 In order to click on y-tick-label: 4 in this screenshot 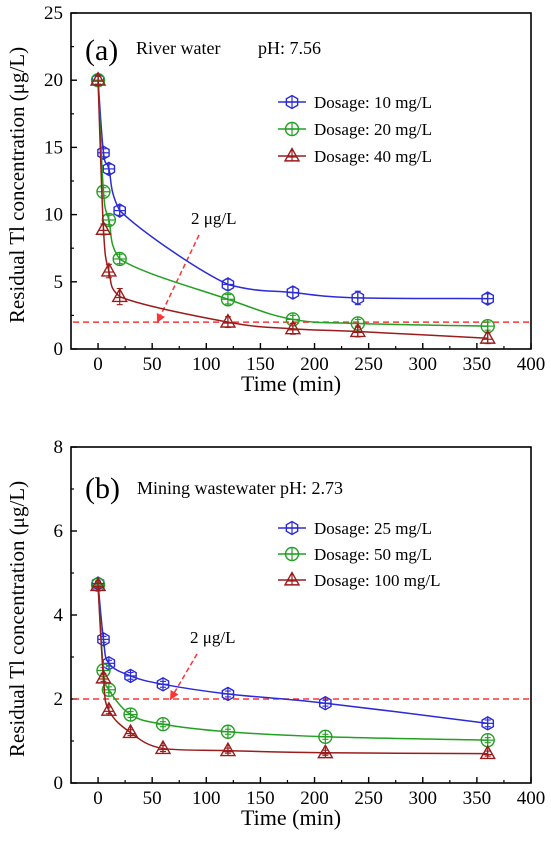, I will do `click(59, 615)`.